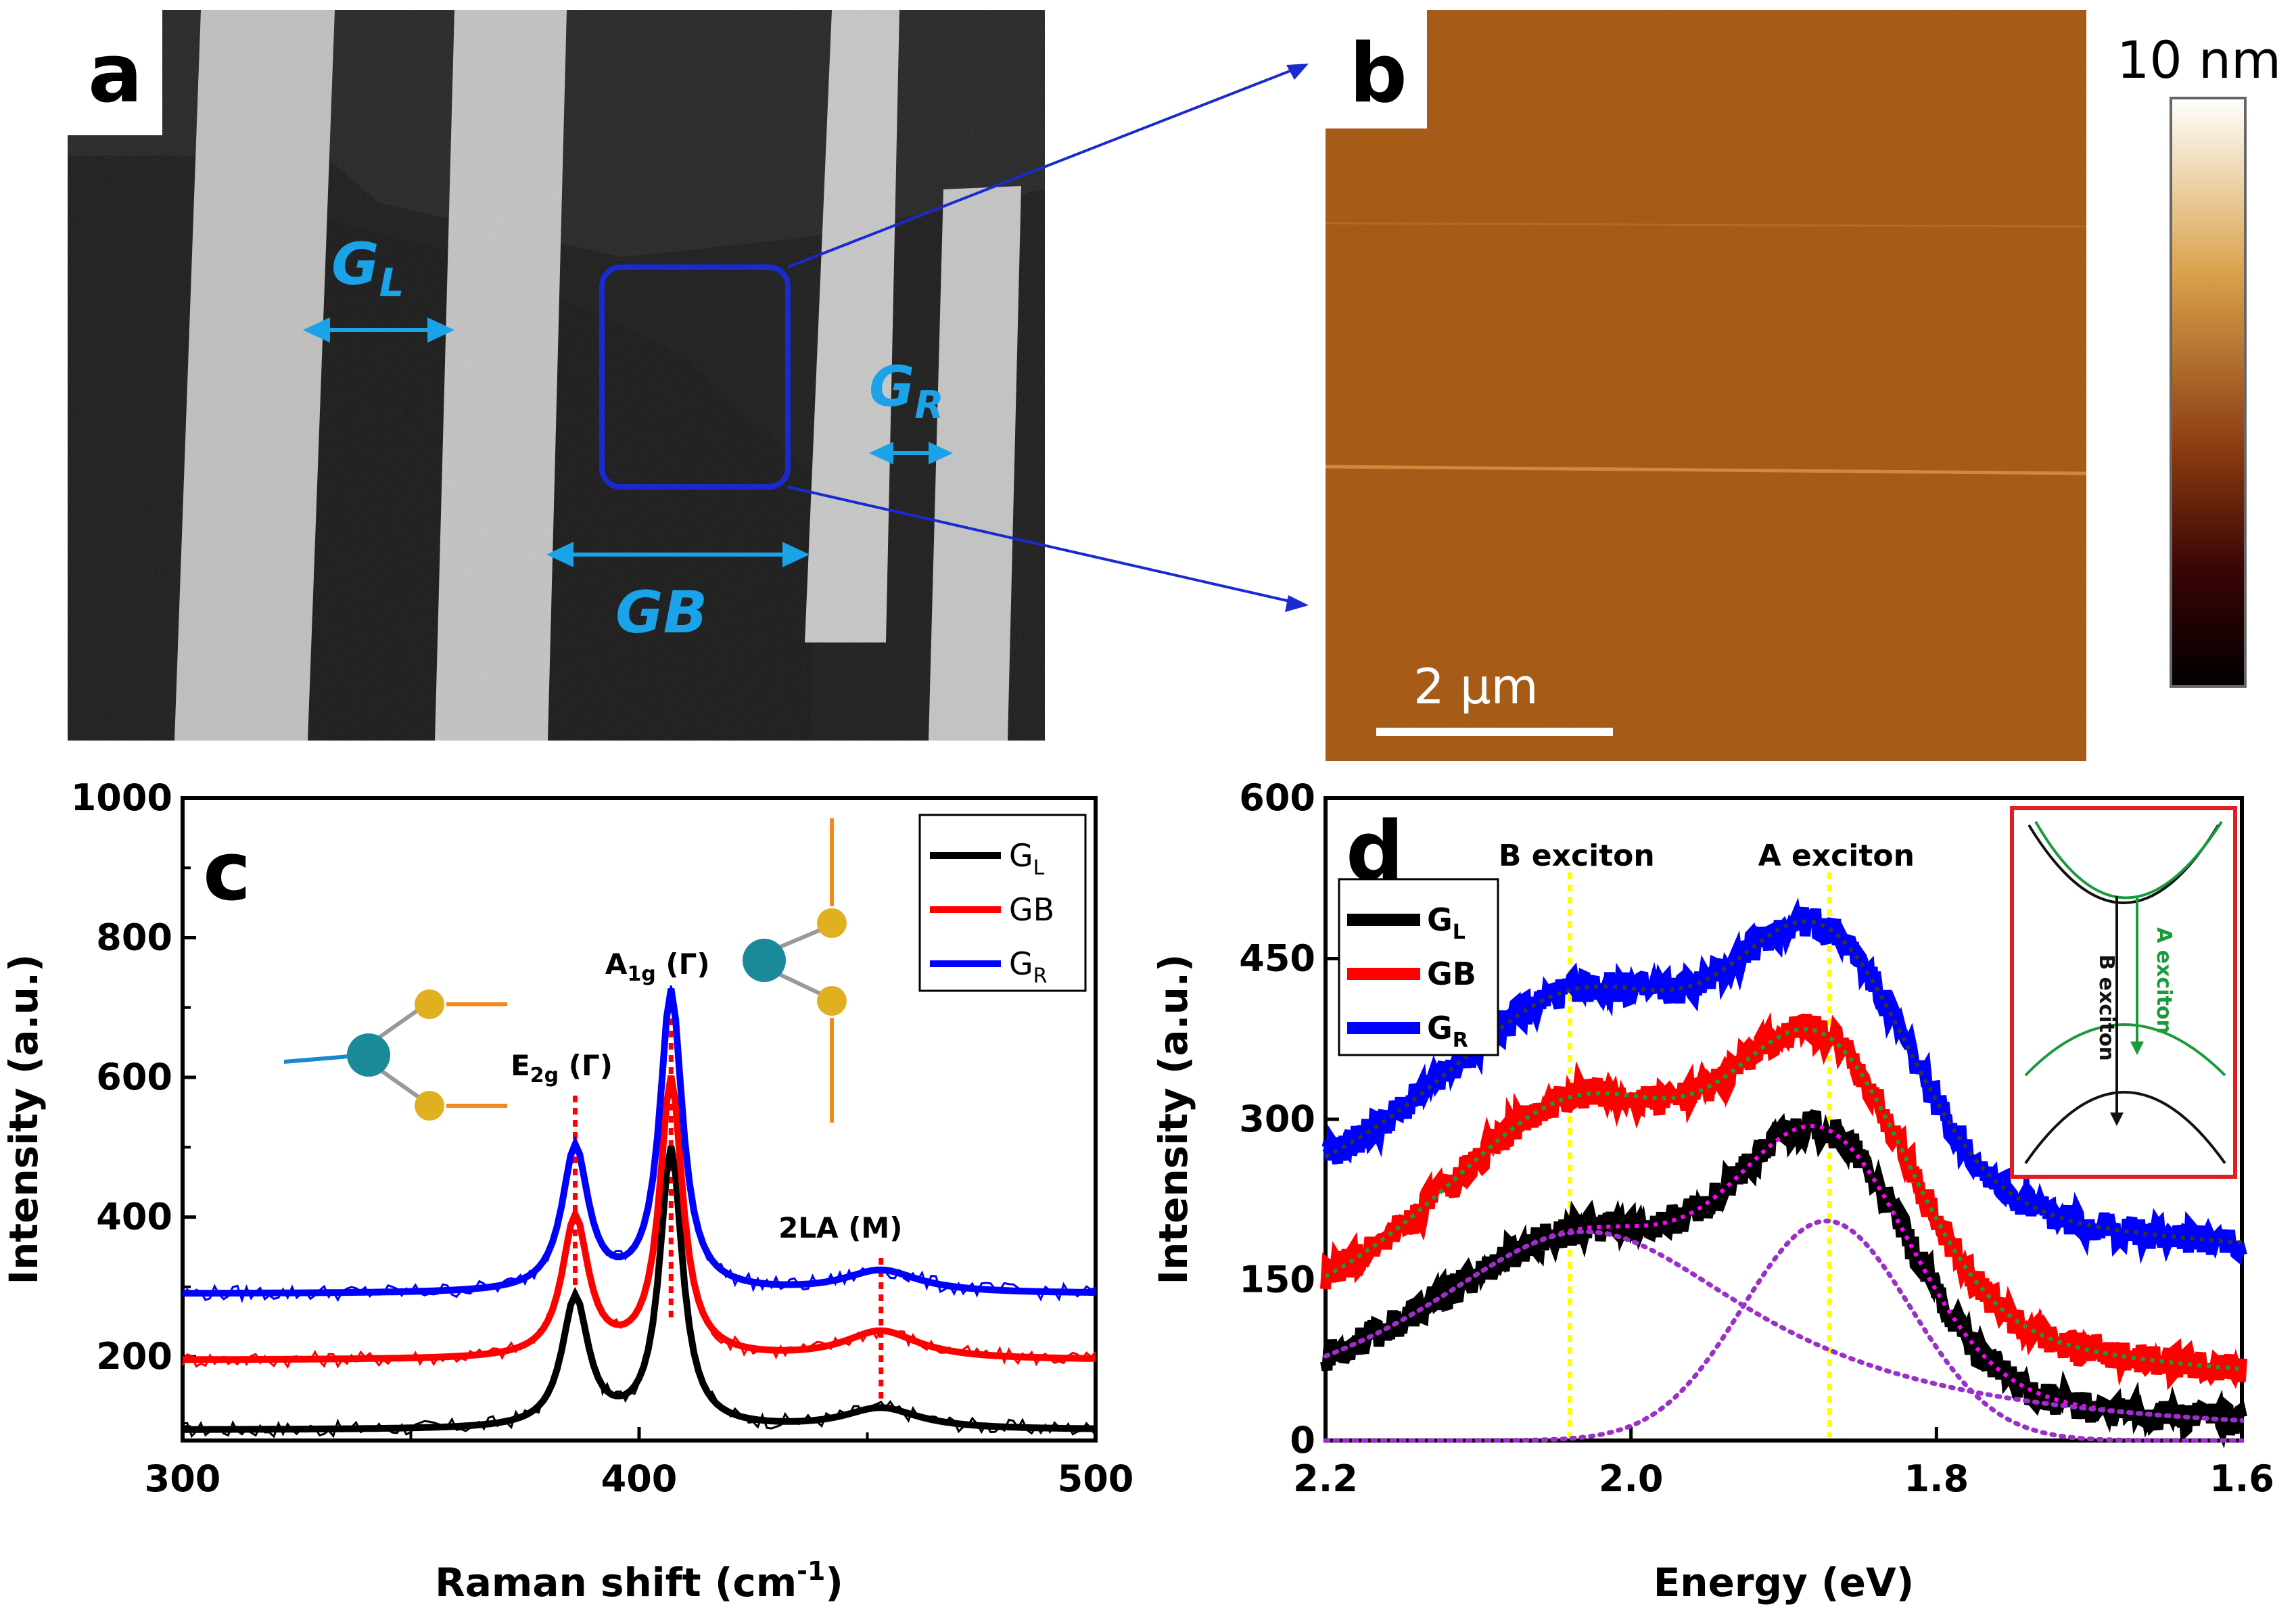 The width and height of the screenshot is (2296, 1615). I want to click on y-tick-label: 0, so click(1303, 1440).